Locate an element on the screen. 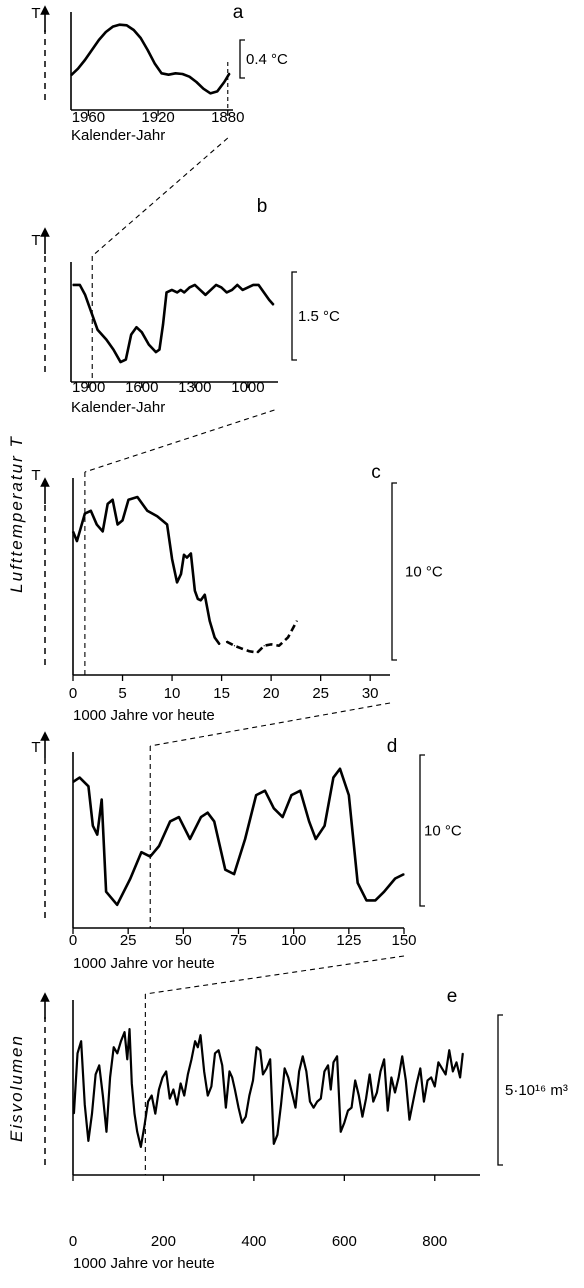 The width and height of the screenshot is (584, 1288). x-tick-label: 800 is located at coordinates (434, 1241).